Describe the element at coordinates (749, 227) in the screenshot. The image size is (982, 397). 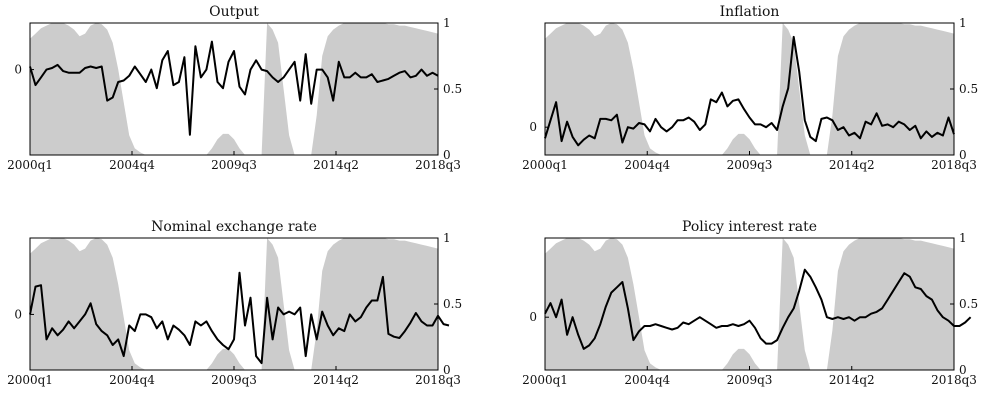
I see `panel-title: Policy interest rate` at that location.